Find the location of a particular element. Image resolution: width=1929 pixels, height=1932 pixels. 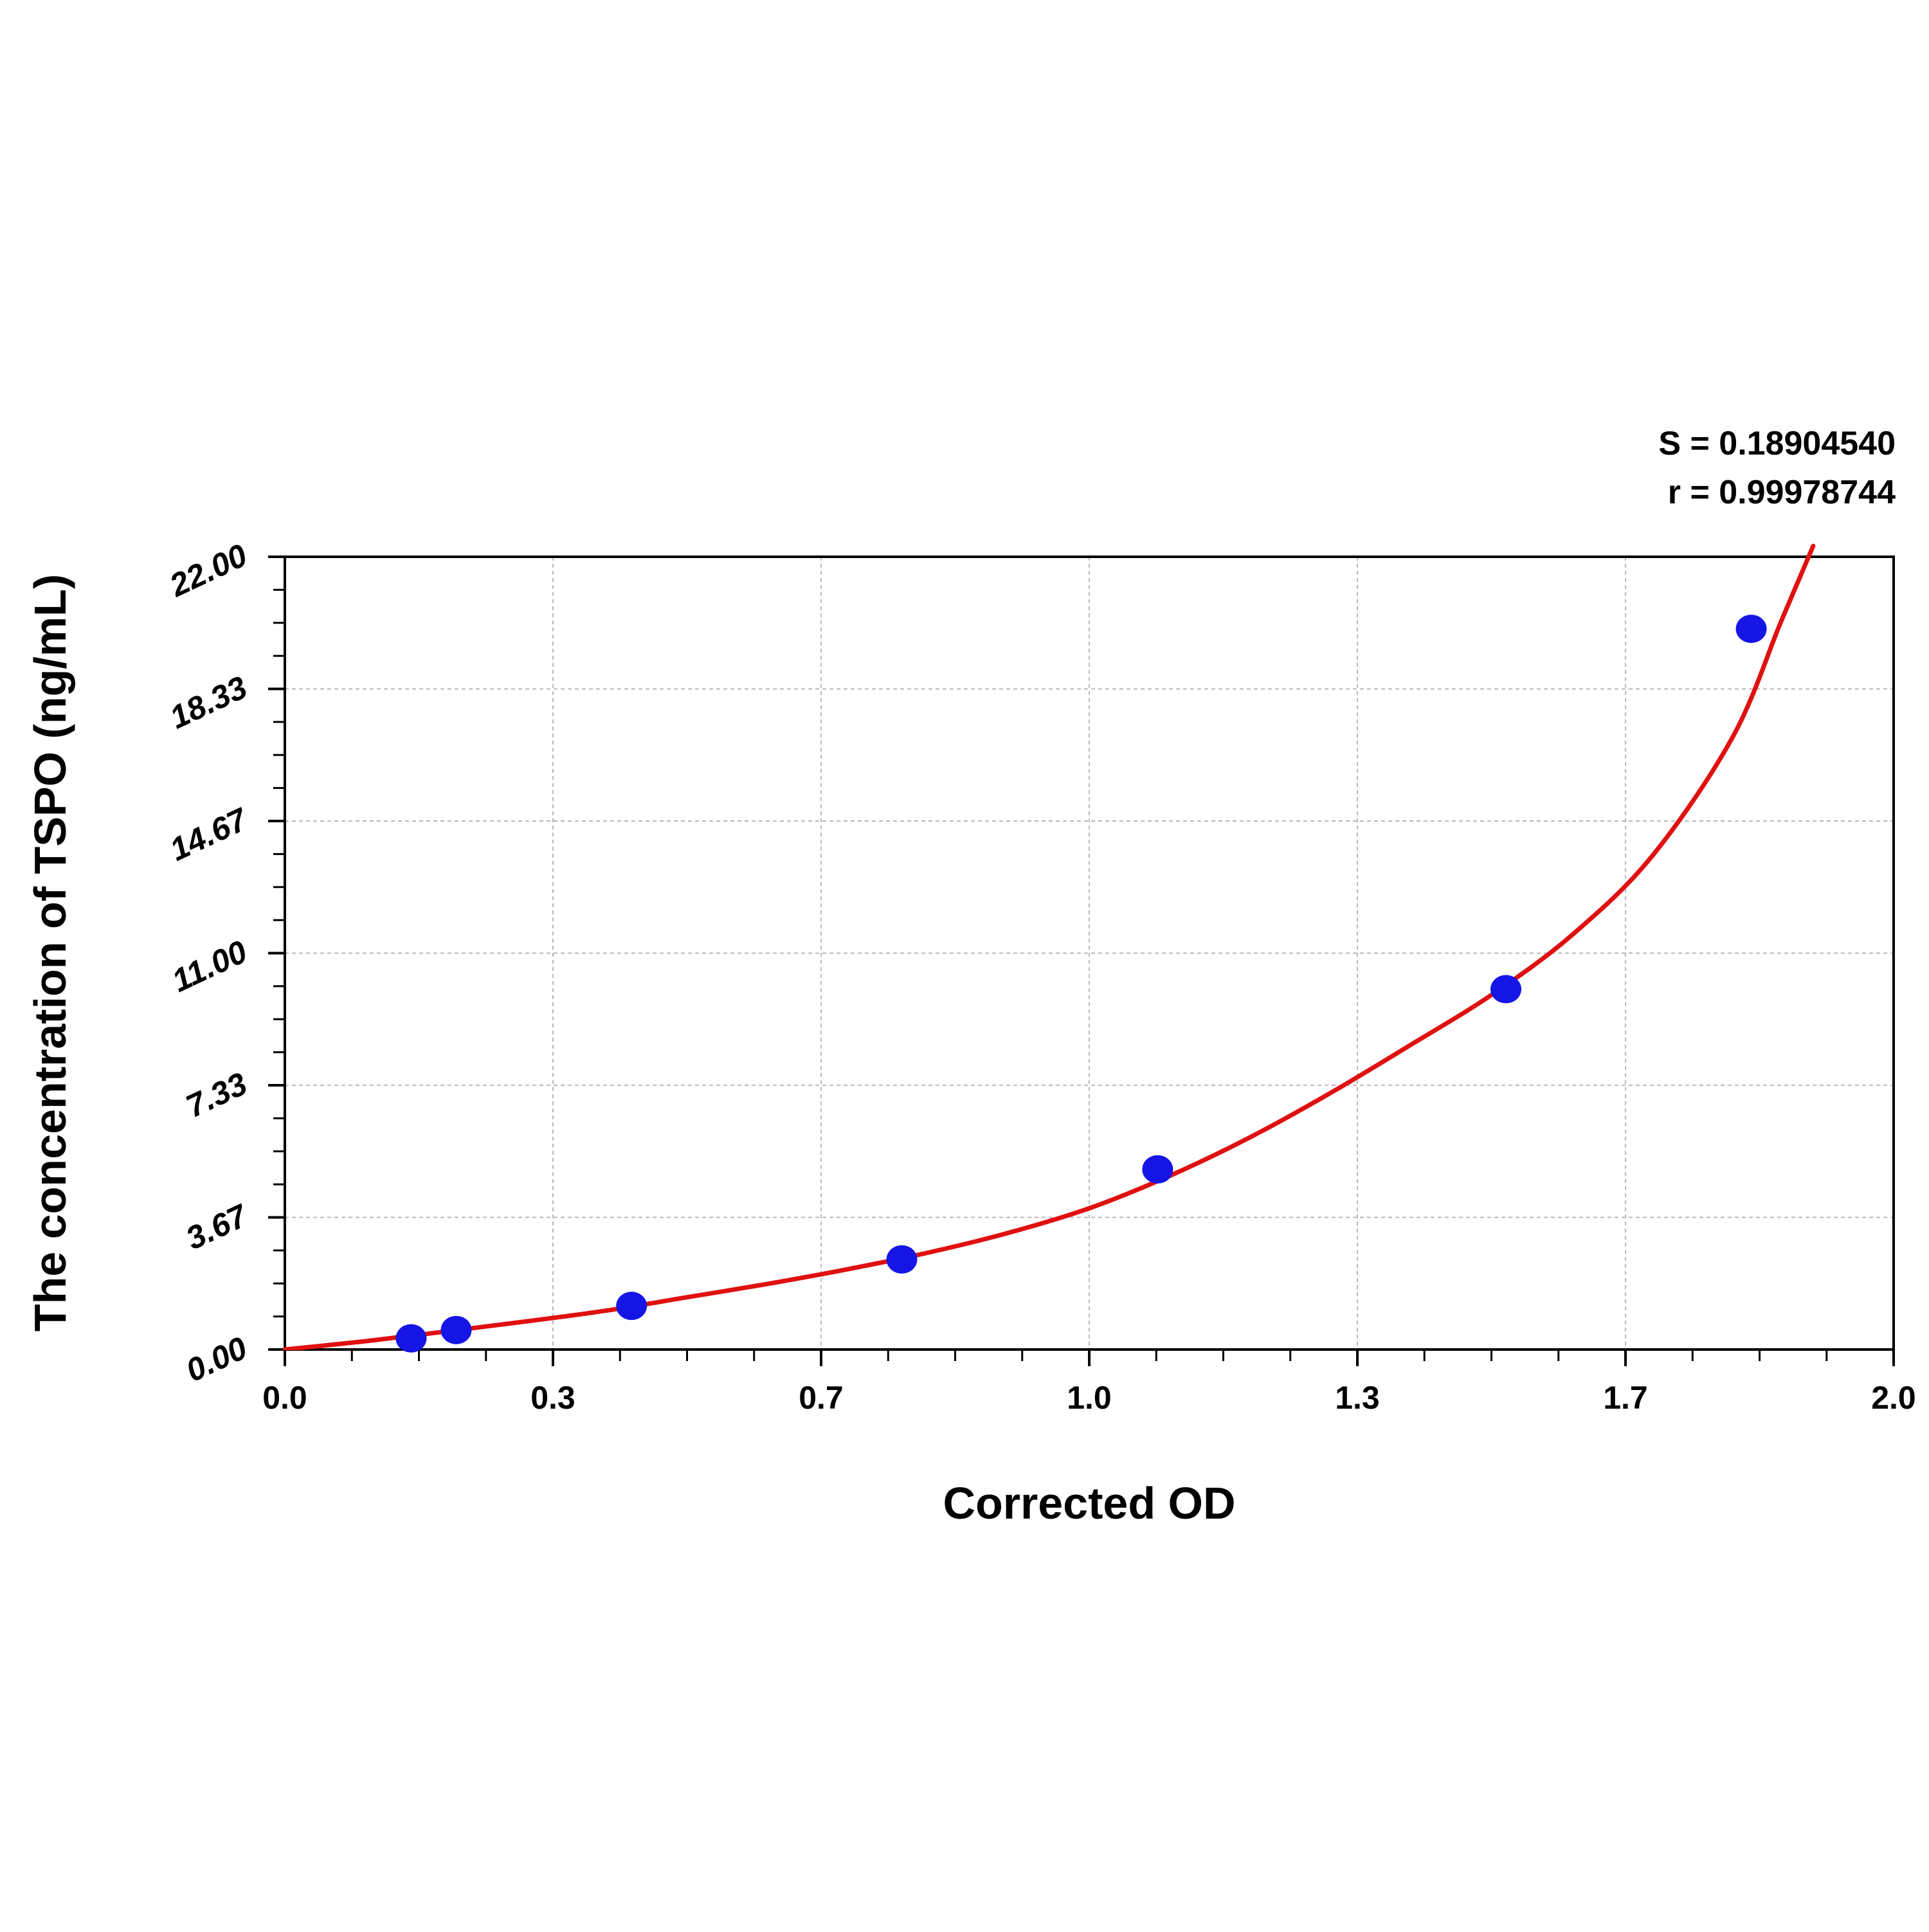

r-value-label: r = 0.99978744 is located at coordinates (1782, 492).